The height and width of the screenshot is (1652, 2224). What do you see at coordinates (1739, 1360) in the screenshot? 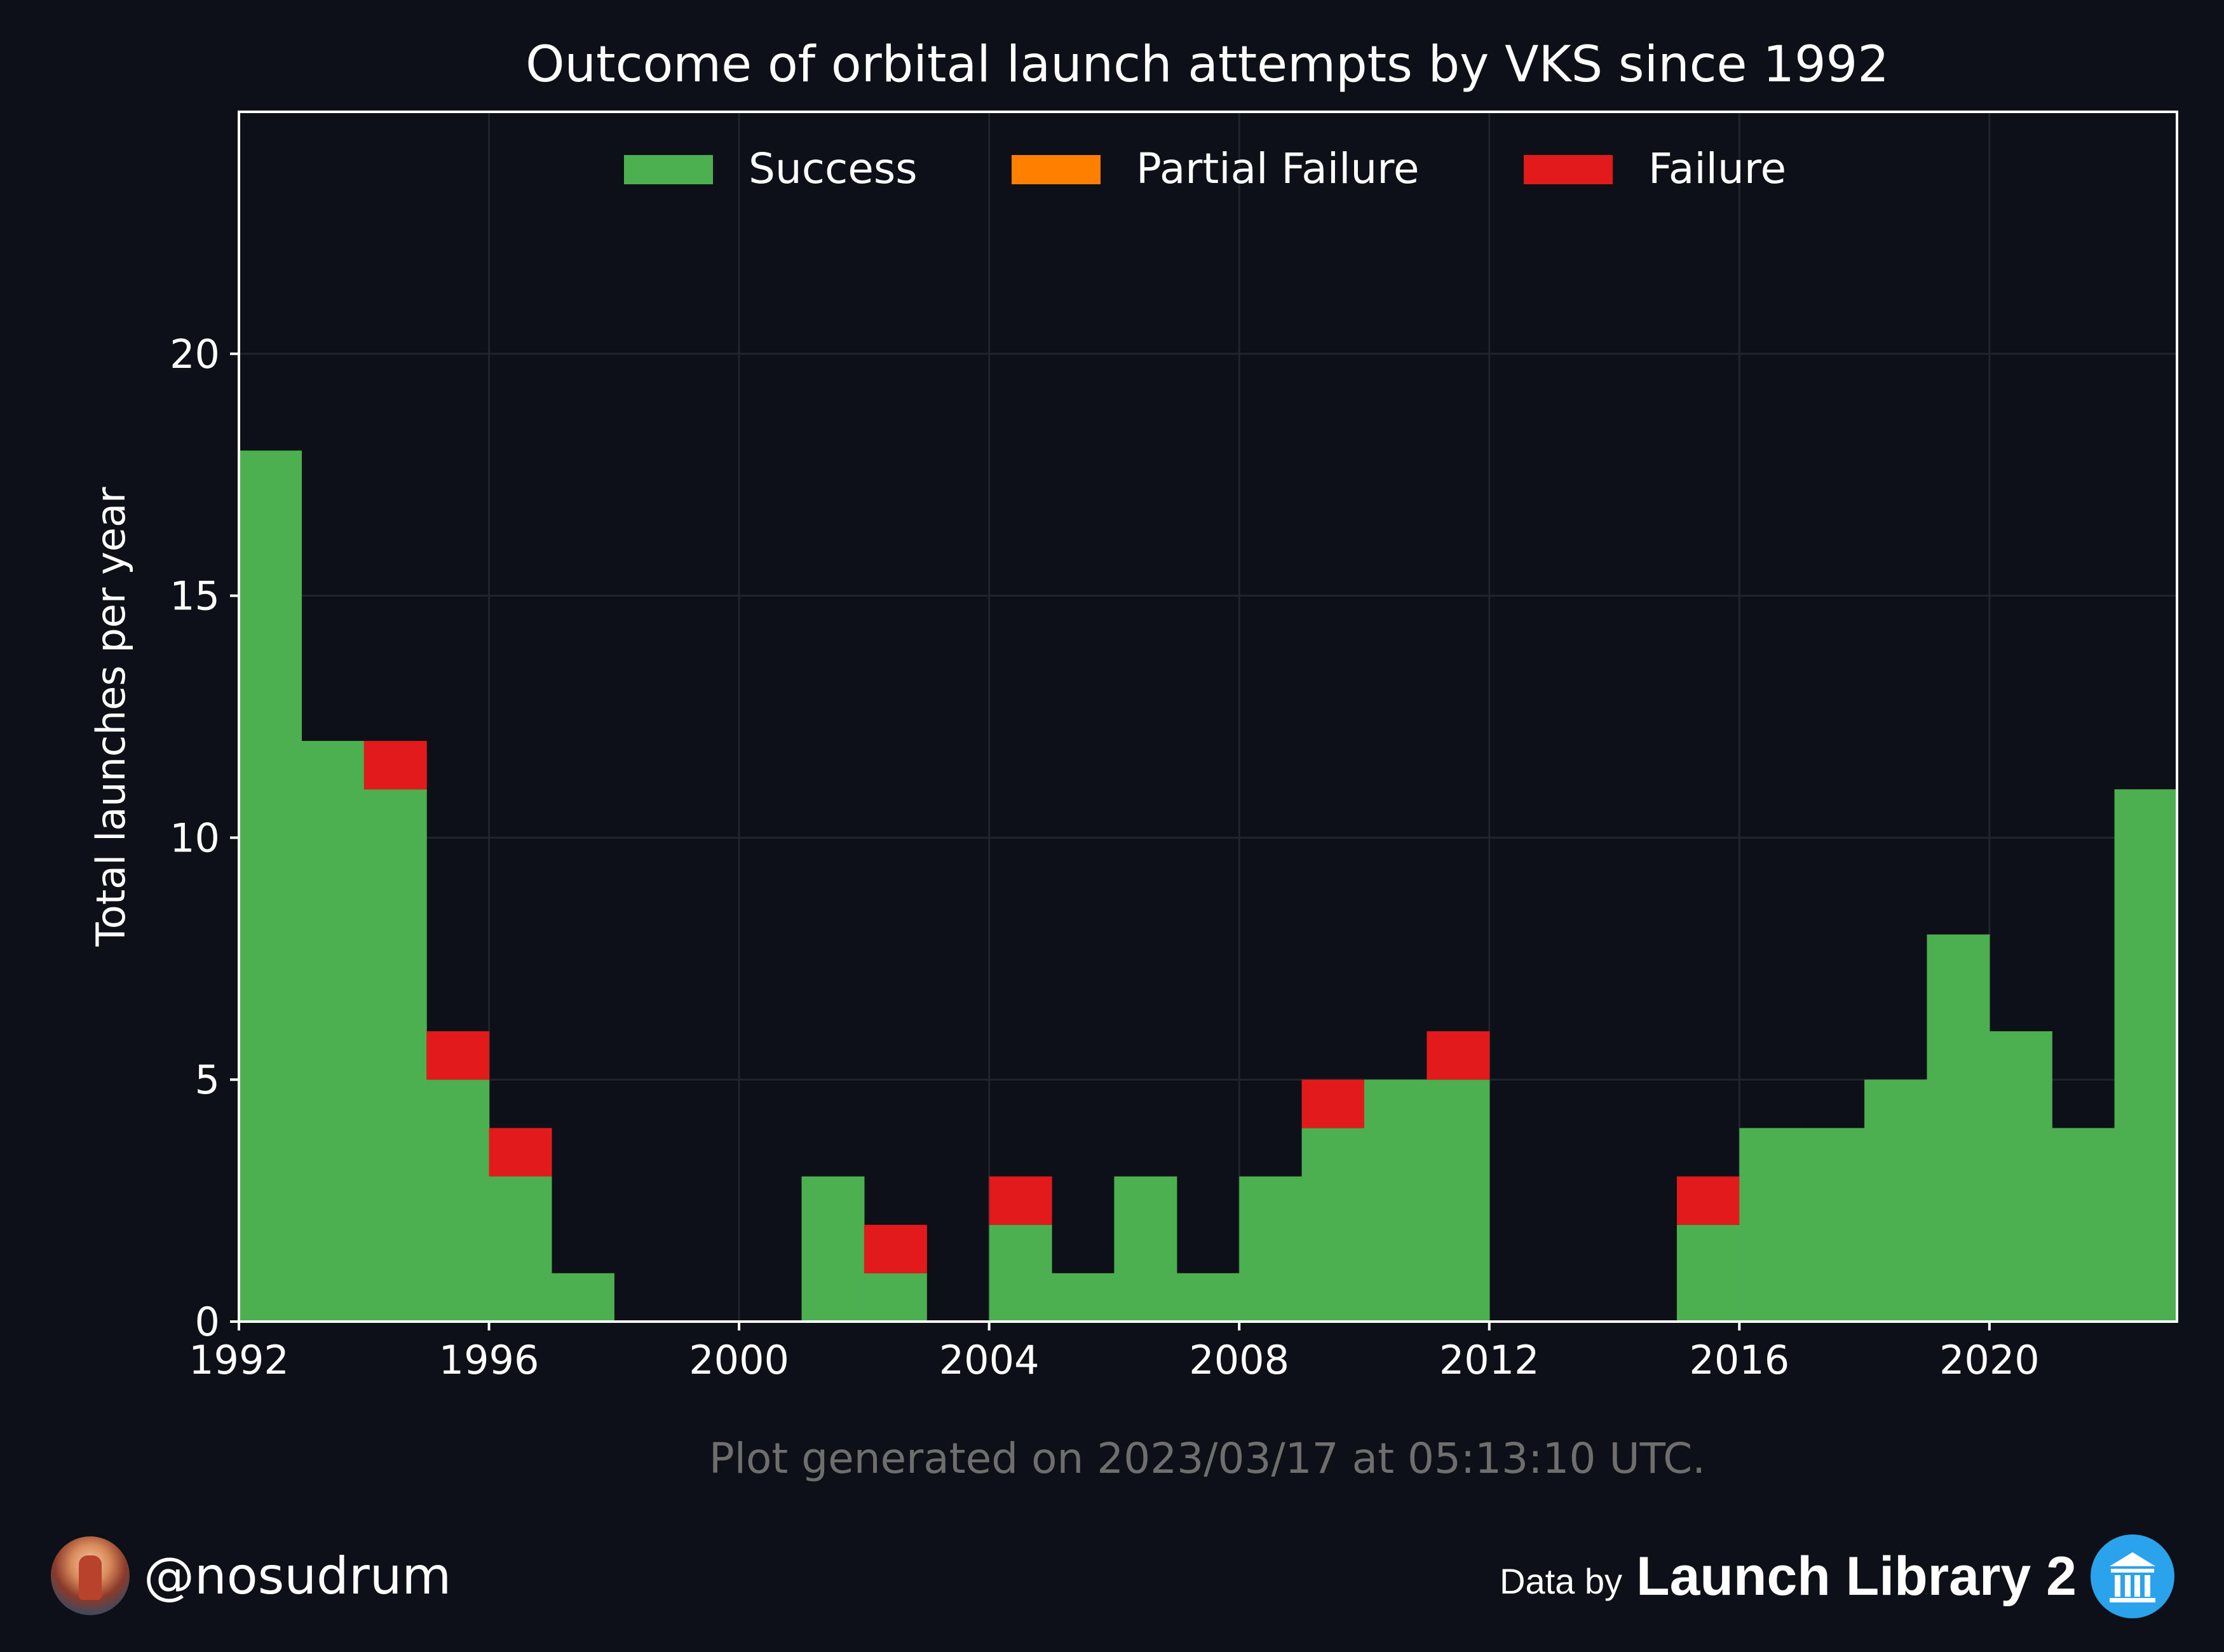
I see `x-tick-label: 2016` at bounding box center [1739, 1360].